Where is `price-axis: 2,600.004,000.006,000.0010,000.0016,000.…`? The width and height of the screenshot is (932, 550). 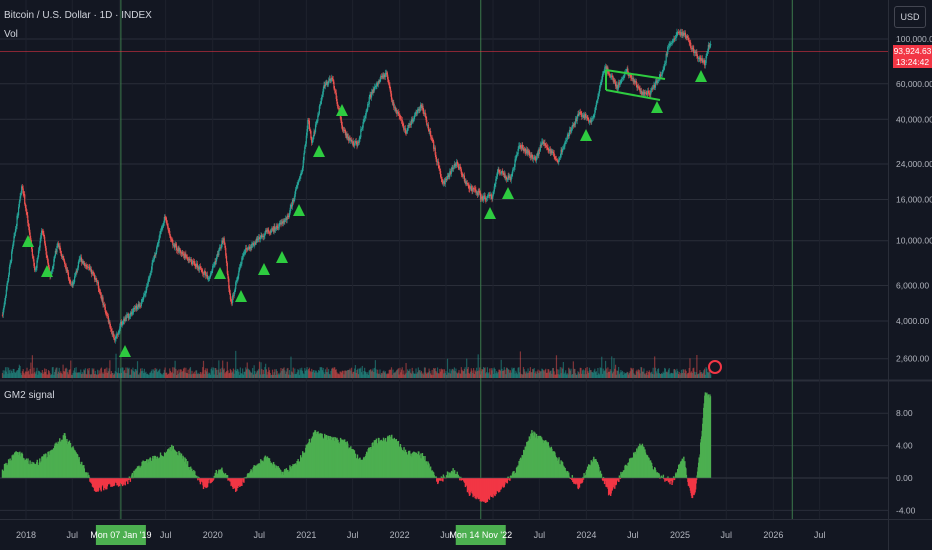
price-axis: 2,600.004,000.006,000.0010,000.0016,000.… is located at coordinates (914, 274).